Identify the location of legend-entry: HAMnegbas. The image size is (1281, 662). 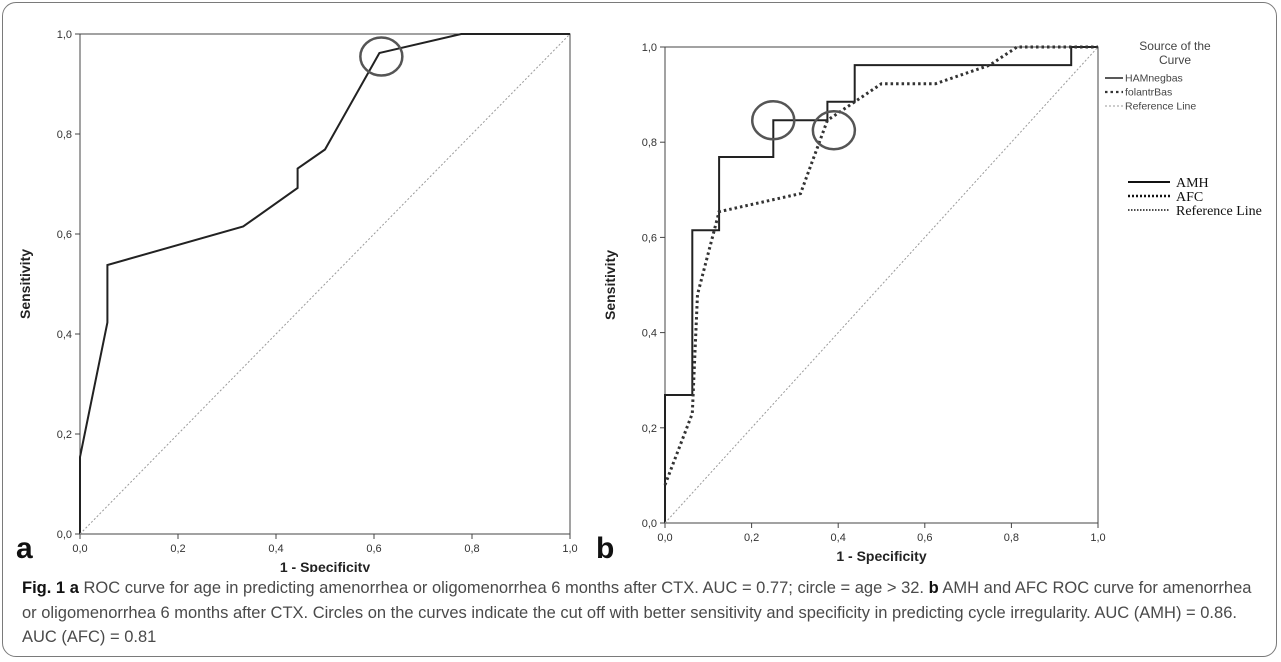
(1154, 79).